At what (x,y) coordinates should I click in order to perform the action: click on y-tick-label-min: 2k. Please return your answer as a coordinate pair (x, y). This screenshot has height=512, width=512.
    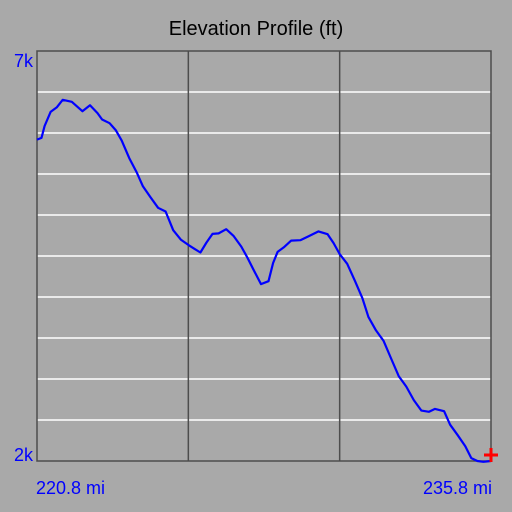
    Looking at the image, I should click on (24, 455).